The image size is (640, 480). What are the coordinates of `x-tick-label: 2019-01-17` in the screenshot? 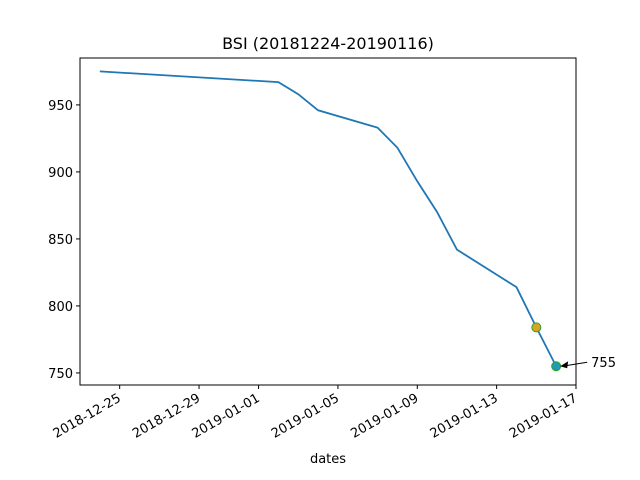 It's located at (543, 416).